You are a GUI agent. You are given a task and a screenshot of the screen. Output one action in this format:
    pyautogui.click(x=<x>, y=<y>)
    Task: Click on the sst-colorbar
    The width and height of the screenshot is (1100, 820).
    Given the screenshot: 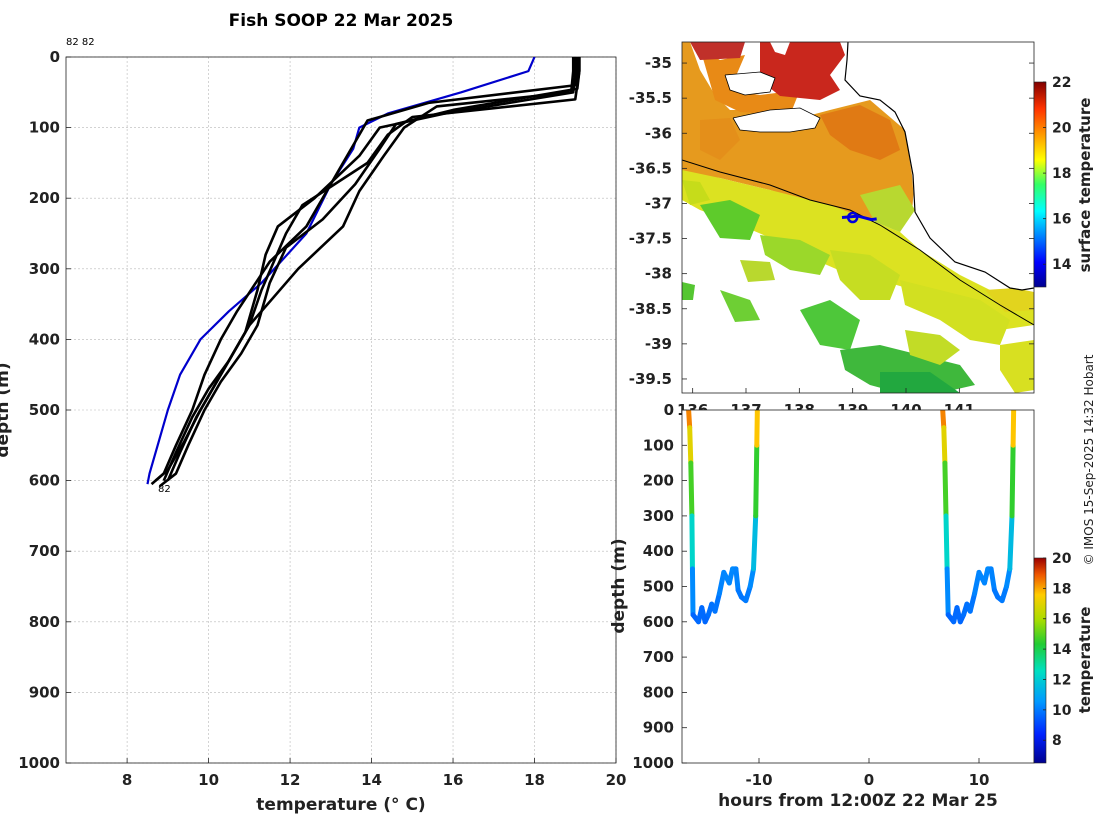 What is the action you would take?
    pyautogui.click(x=1040, y=184)
    